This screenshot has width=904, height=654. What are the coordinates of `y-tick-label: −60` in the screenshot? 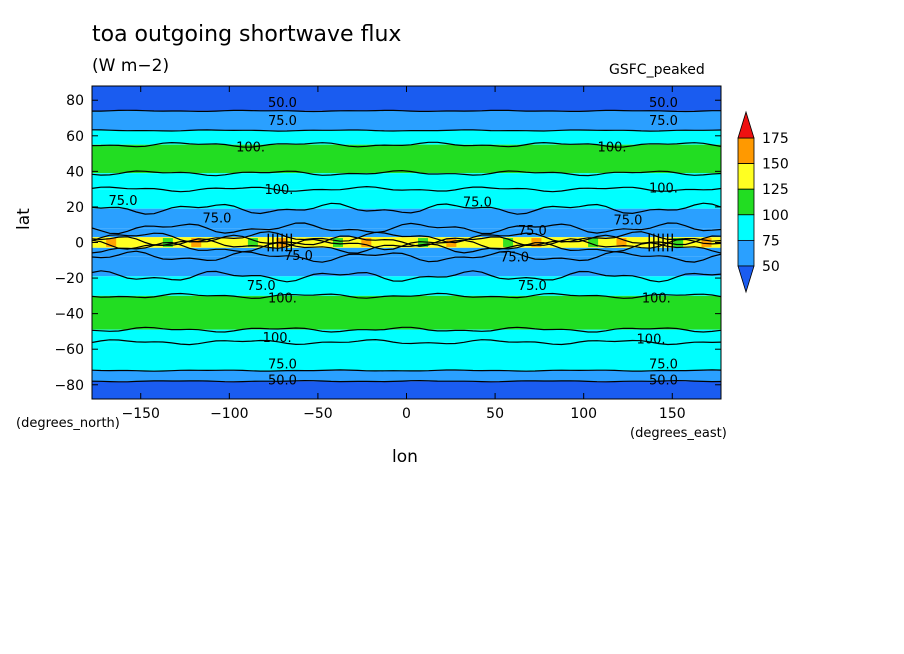 It's located at (69, 350).